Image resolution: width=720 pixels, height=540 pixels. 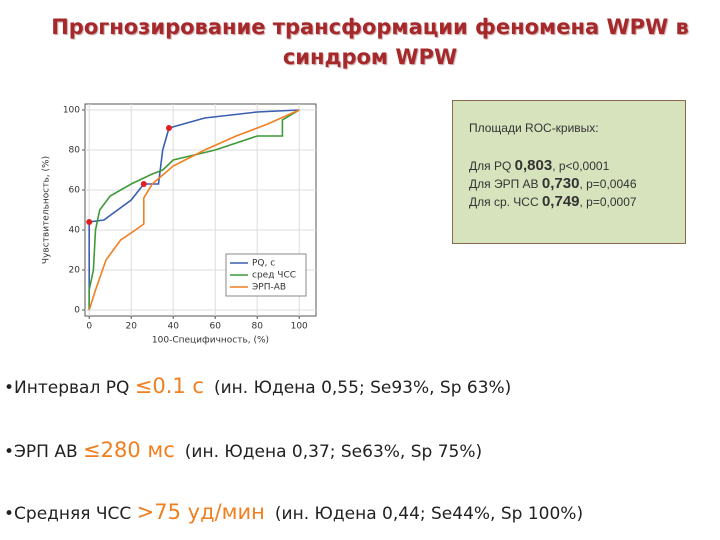 I want to click on roc-line, so click(x=194, y=209).